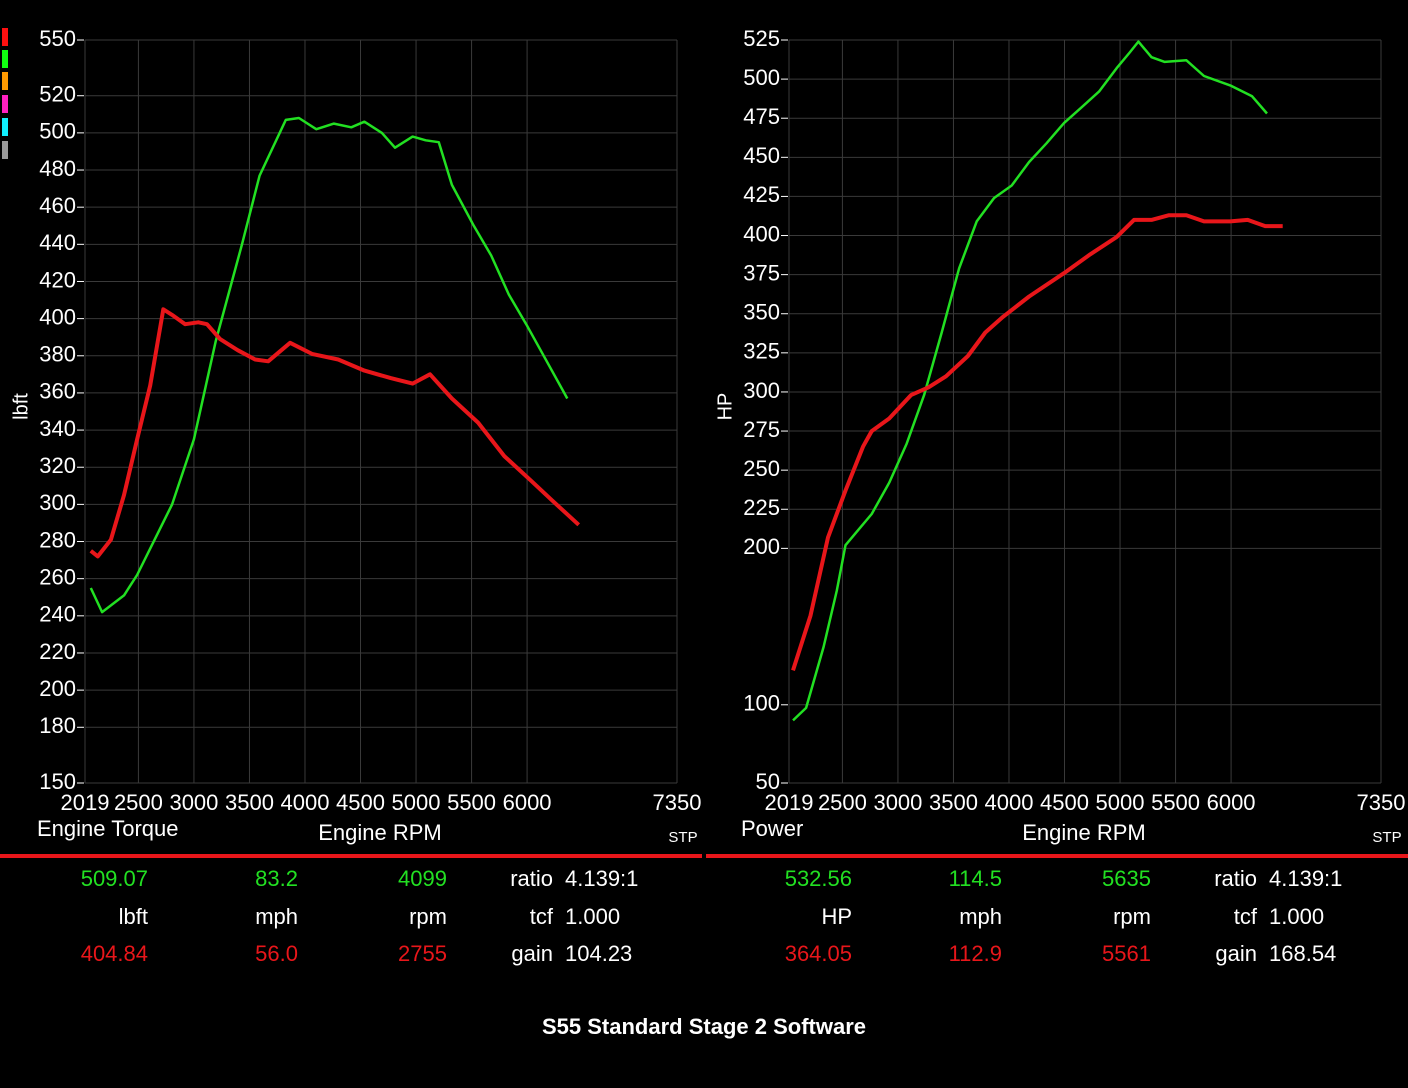 This screenshot has width=1408, height=1088. What do you see at coordinates (1126, 953) in the screenshot?
I see `readout-value: 5561` at bounding box center [1126, 953].